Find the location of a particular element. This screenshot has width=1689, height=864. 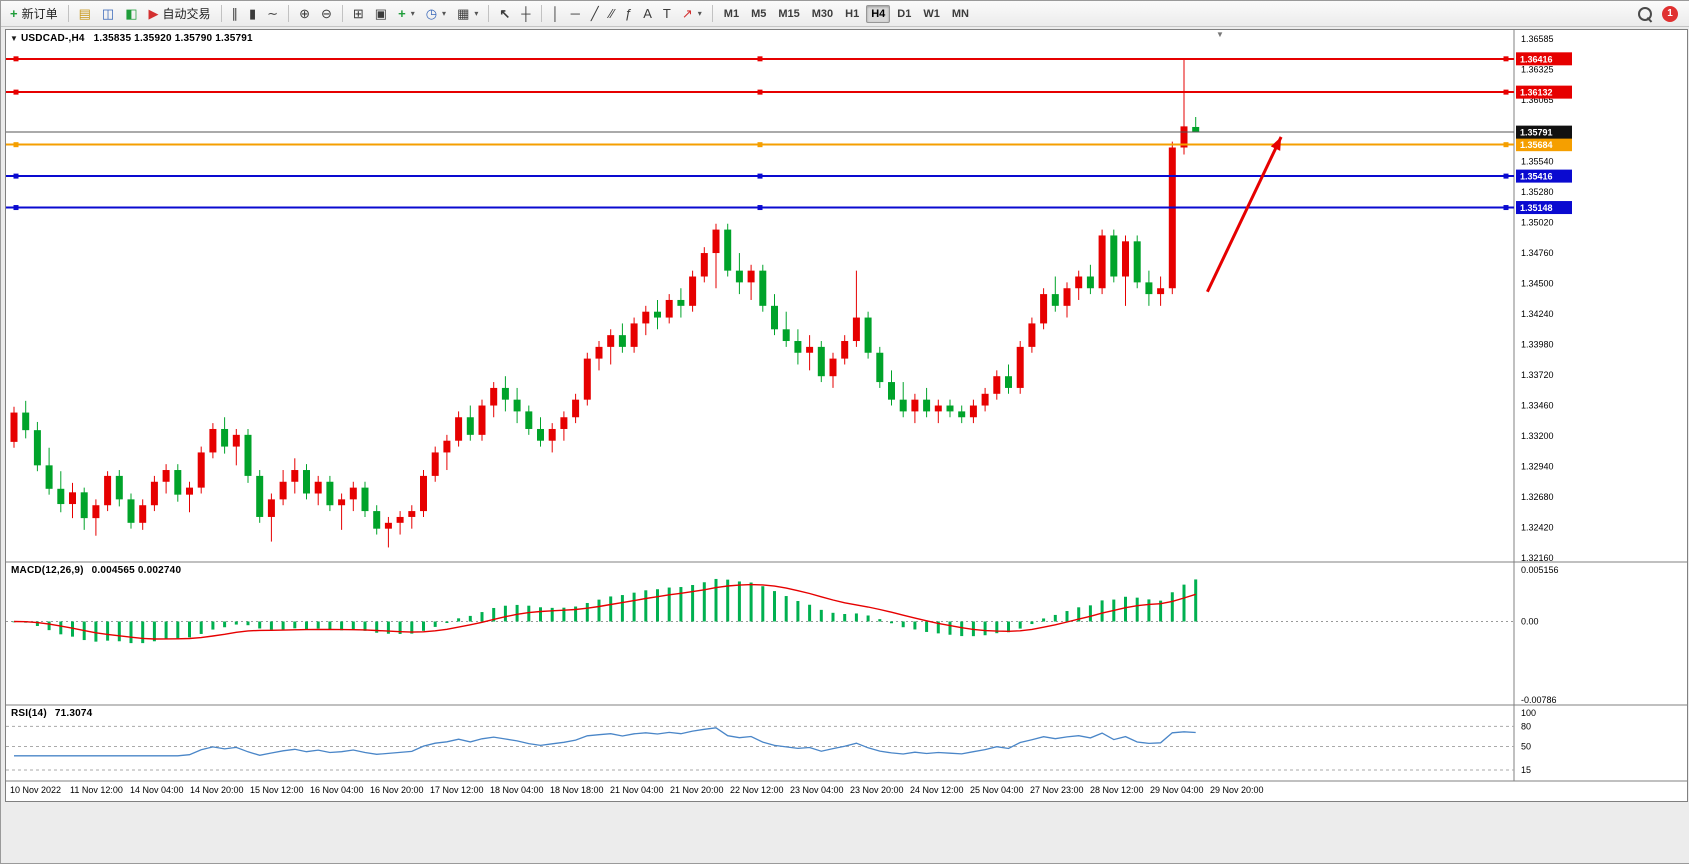

new-chart-button: ▤ is located at coordinates (85, 13).